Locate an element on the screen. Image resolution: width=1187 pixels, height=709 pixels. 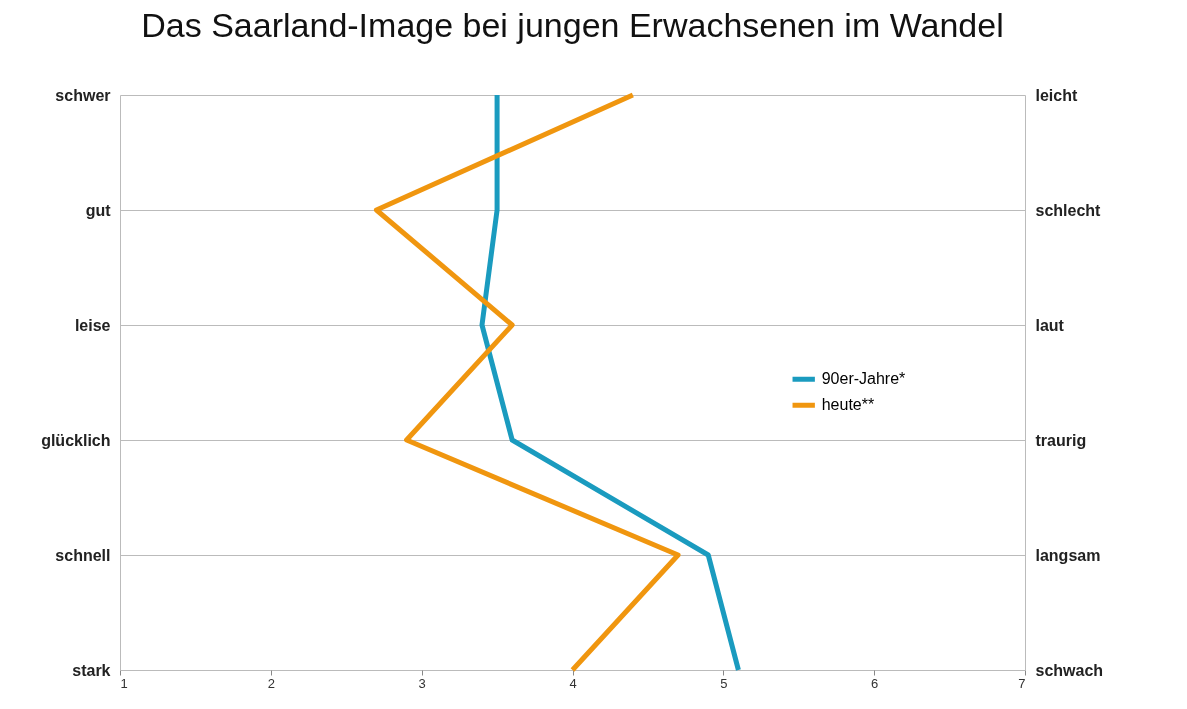
y-tick-label: schwer is located at coordinates (83, 95).